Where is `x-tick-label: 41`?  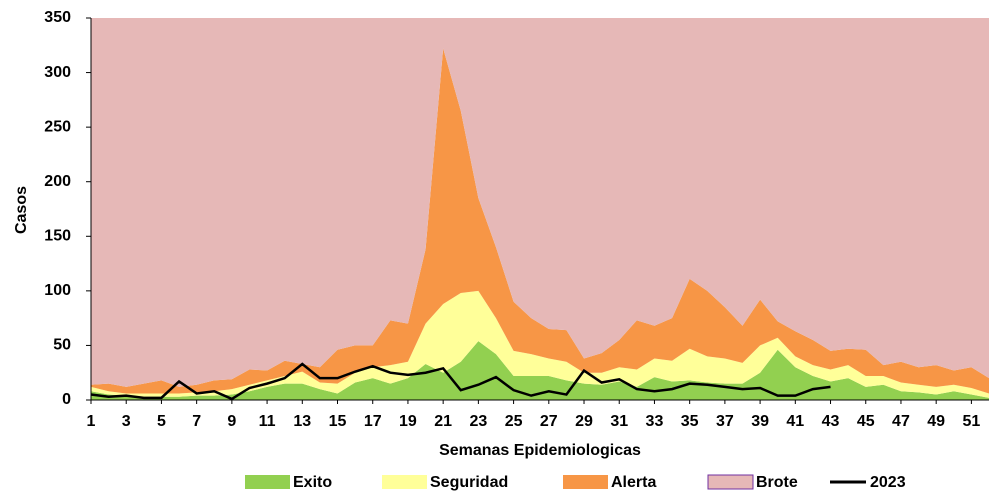 x-tick-label: 41 is located at coordinates (795, 421).